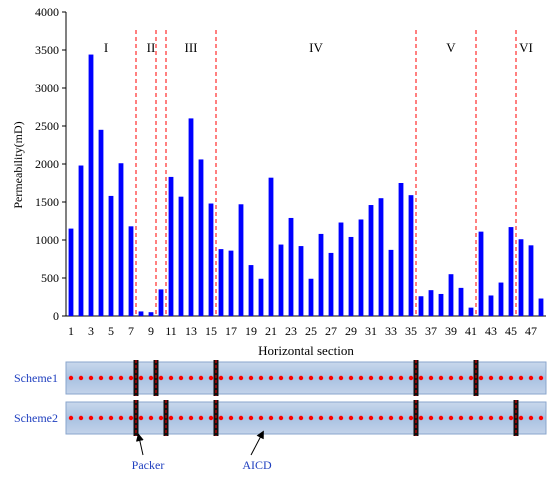 Image resolution: width=550 pixels, height=479 pixels. I want to click on zone-label: V, so click(451, 47).